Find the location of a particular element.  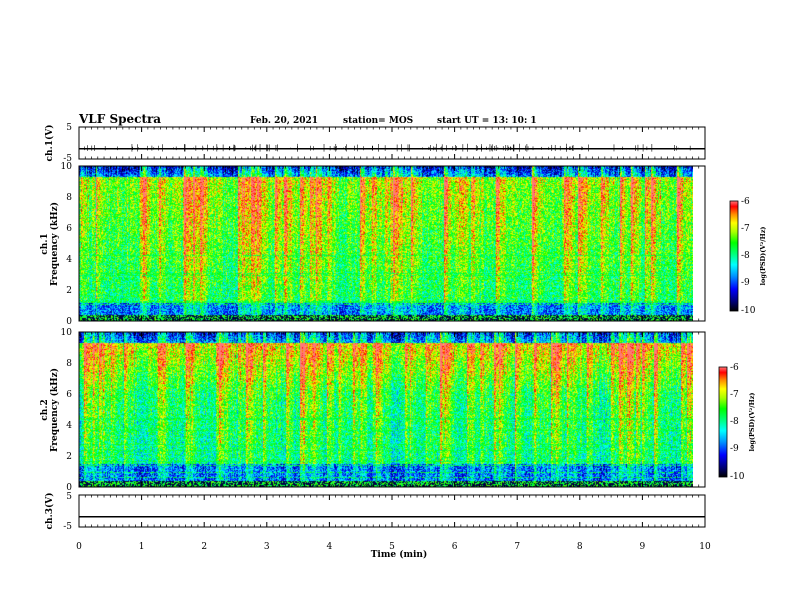

ch1-ytick-0: 0 is located at coordinates (69, 322).